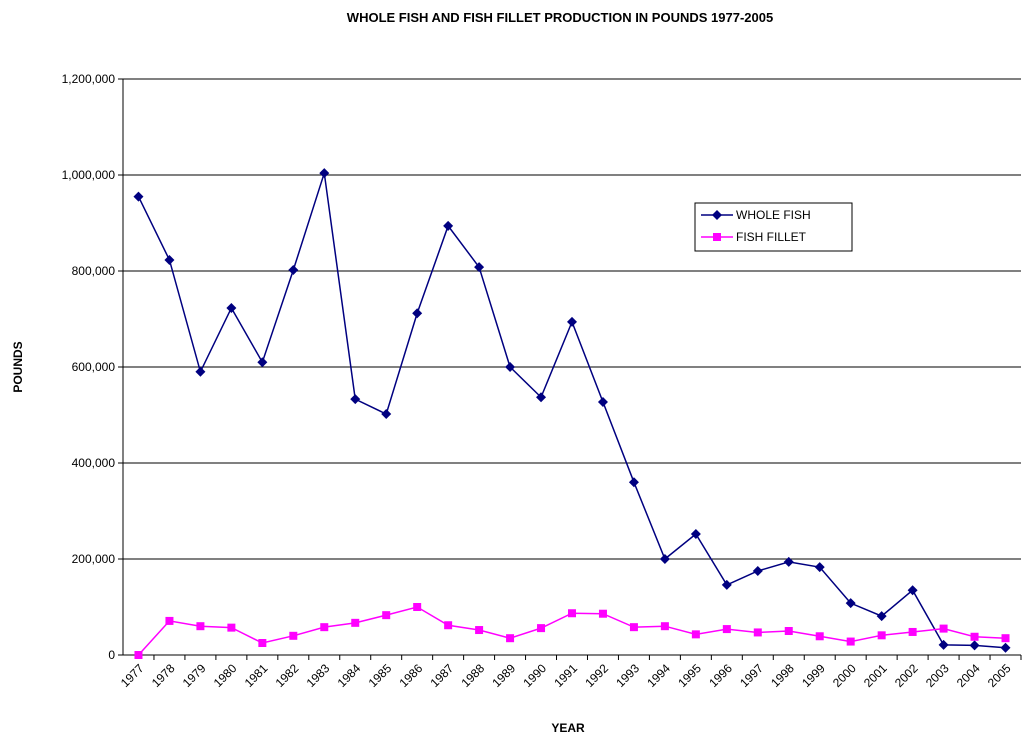 The width and height of the screenshot is (1033, 738). I want to click on x-tick-label: 1999, so click(813, 675).